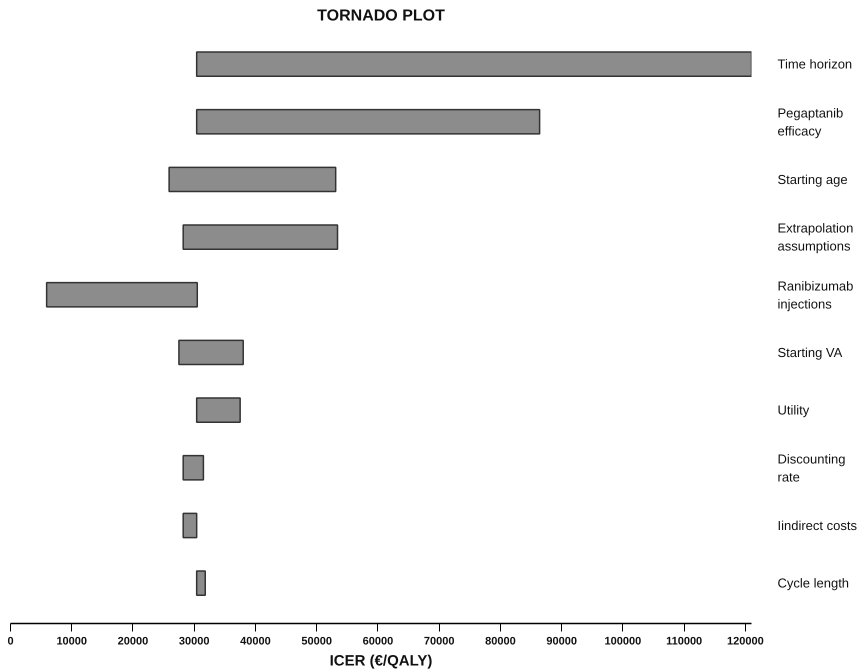  I want to click on x-tick-label: 120000, so click(745, 642).